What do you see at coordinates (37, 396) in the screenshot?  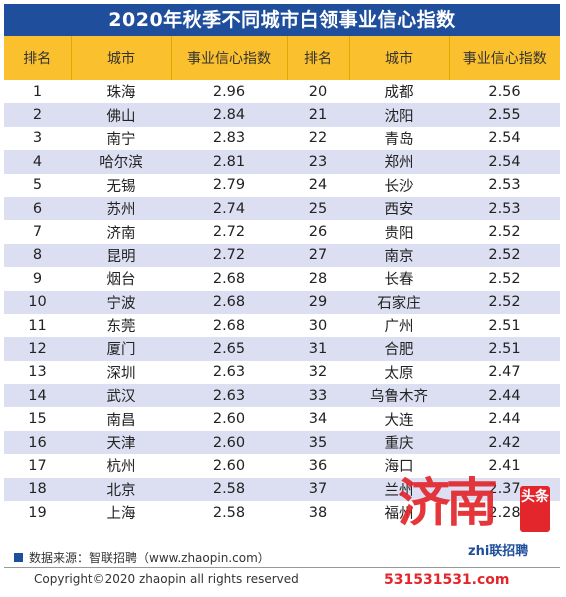 I see `cell-rank-left: 14` at bounding box center [37, 396].